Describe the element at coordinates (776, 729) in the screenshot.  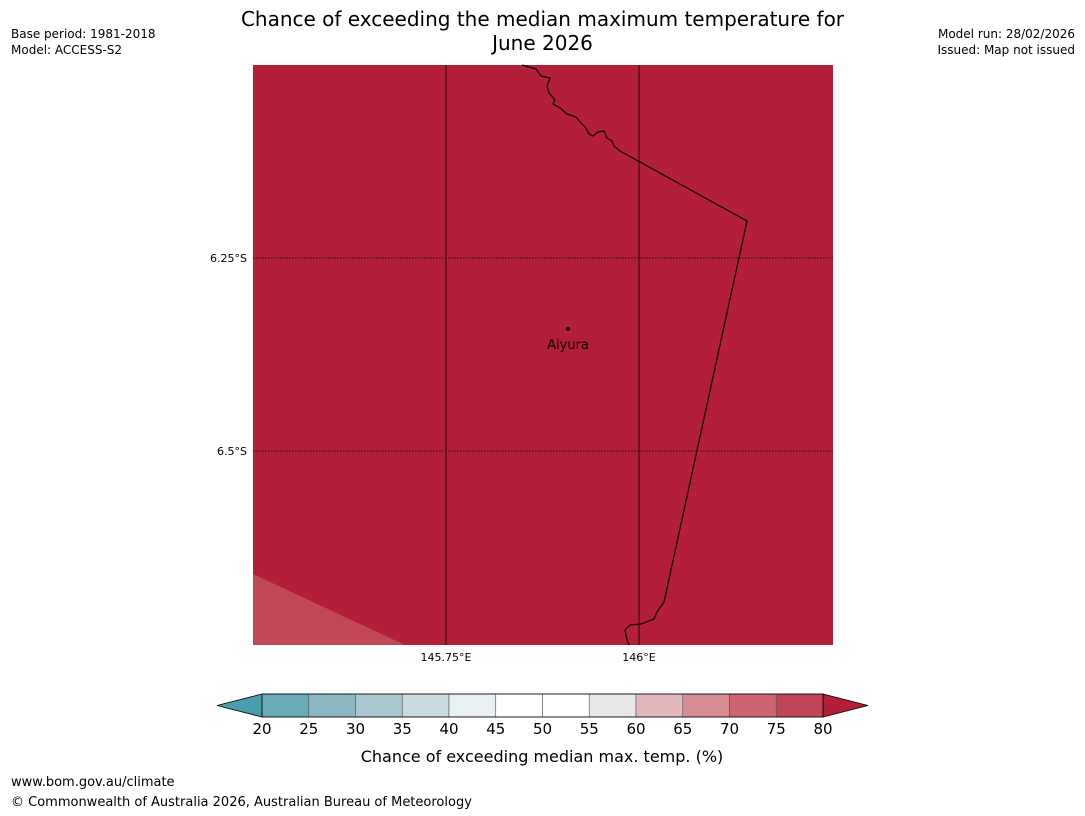
I see `colorbar-tick-label: 75` at that location.